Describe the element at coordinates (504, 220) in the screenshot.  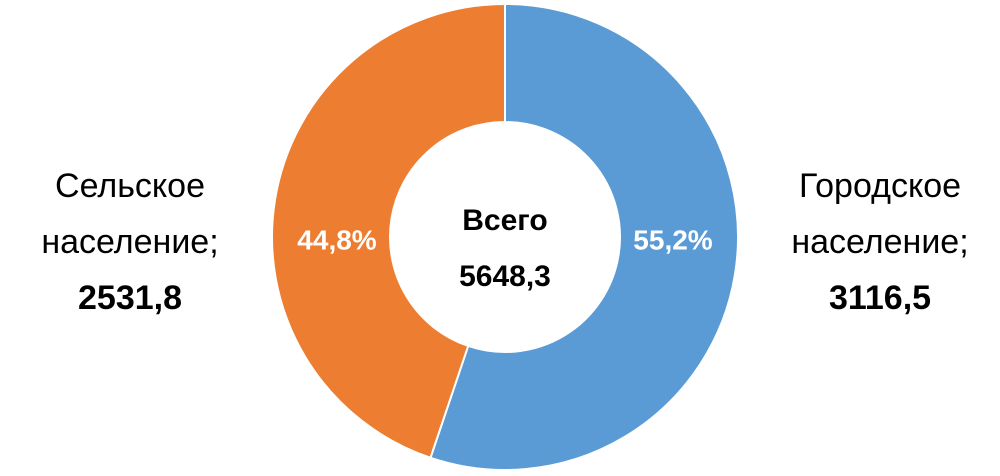
I see `total-label: Всего` at that location.